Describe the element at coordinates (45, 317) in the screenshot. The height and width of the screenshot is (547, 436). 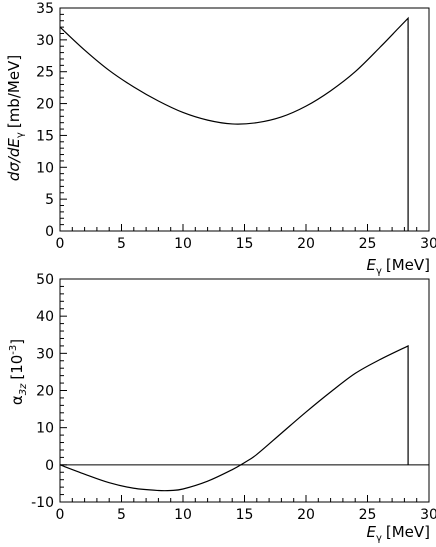
I see `chart-bottom-ytick-label: 40` at that location.